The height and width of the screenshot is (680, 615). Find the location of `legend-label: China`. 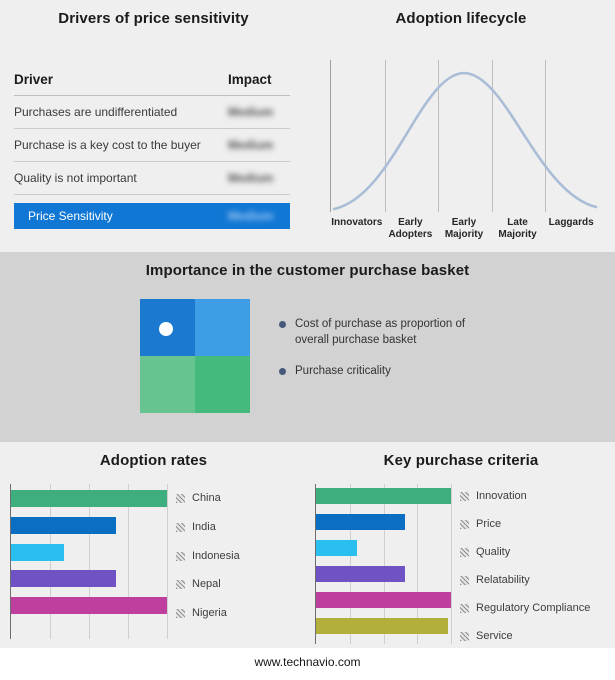

legend-label: China is located at coordinates (206, 498).